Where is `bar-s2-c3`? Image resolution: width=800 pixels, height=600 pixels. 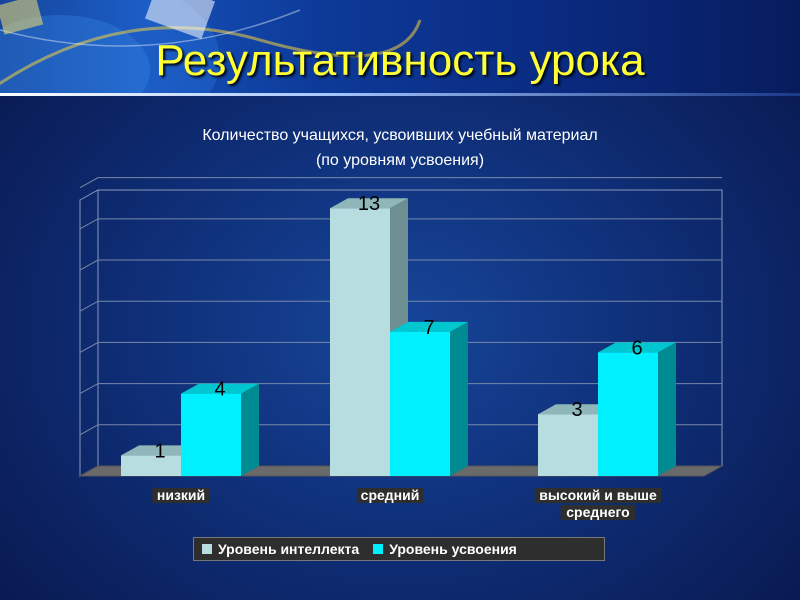
bar-s2-c3 is located at coordinates (628, 414).